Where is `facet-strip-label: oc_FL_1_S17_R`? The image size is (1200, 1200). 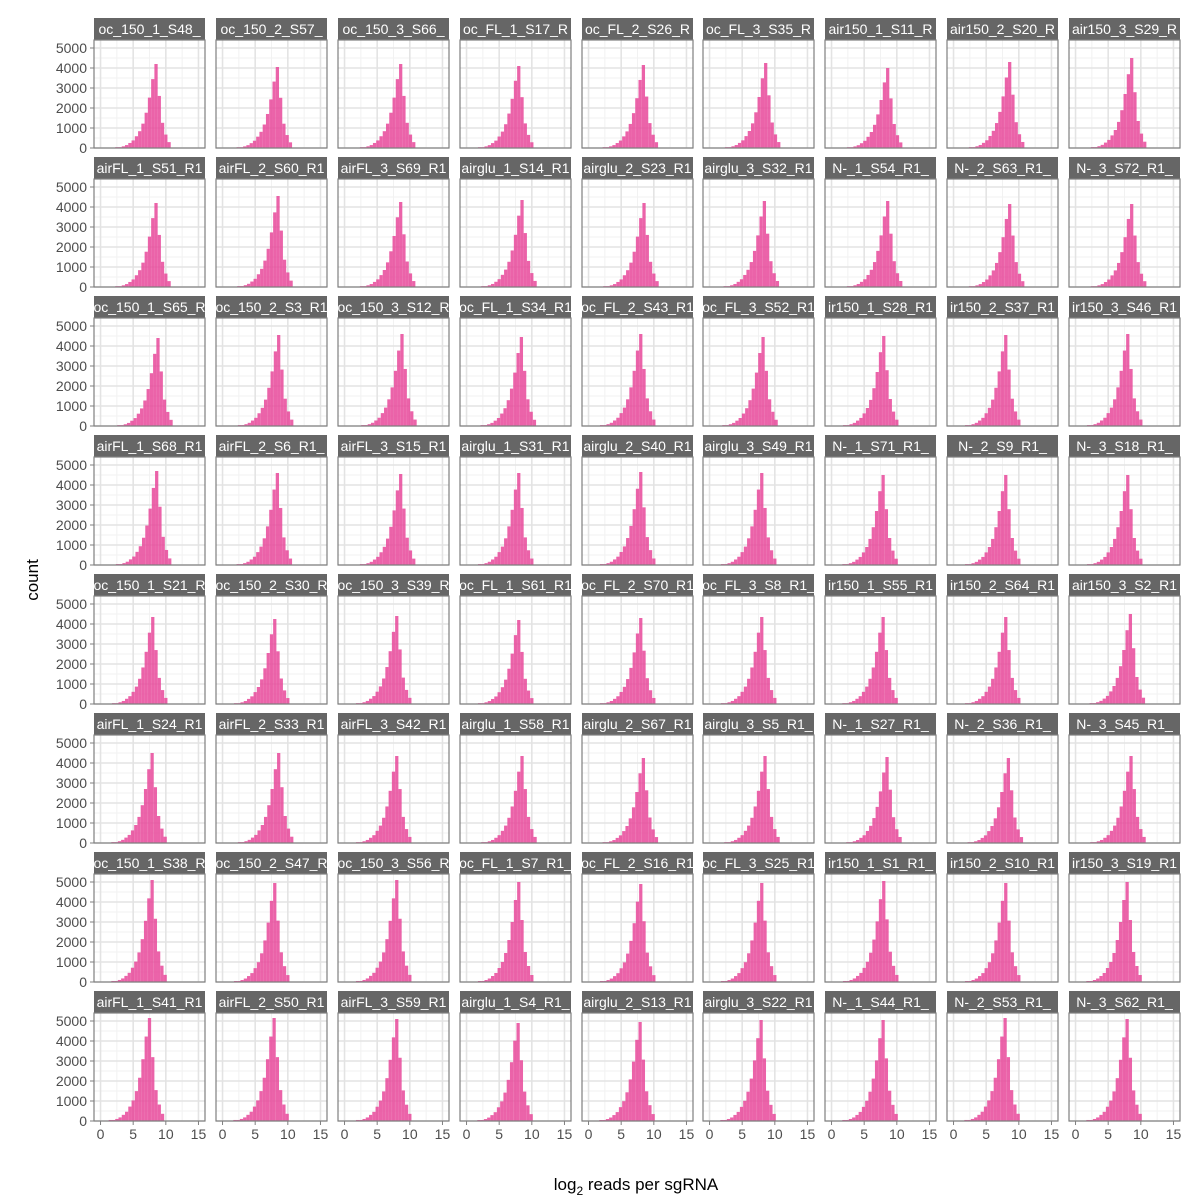
facet-strip-label: oc_FL_1_S17_R is located at coordinates (515, 29).